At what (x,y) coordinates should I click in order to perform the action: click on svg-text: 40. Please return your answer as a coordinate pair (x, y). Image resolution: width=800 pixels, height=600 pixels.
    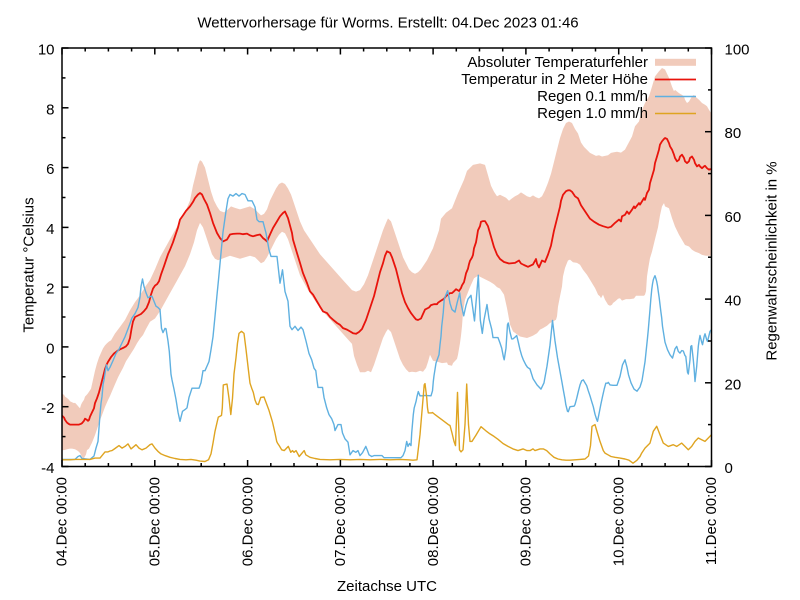
    Looking at the image, I should click on (733, 301).